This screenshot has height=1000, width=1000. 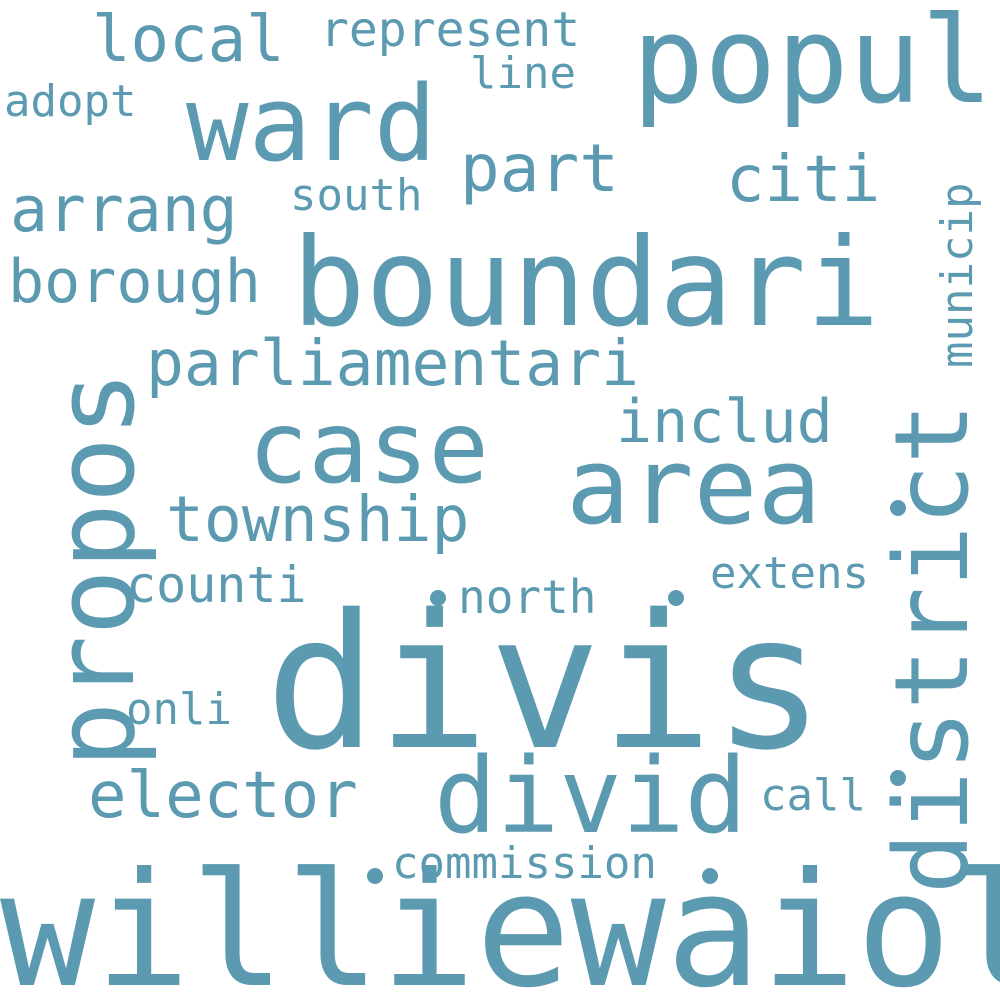 I want to click on word-call: call, so click(x=813, y=795).